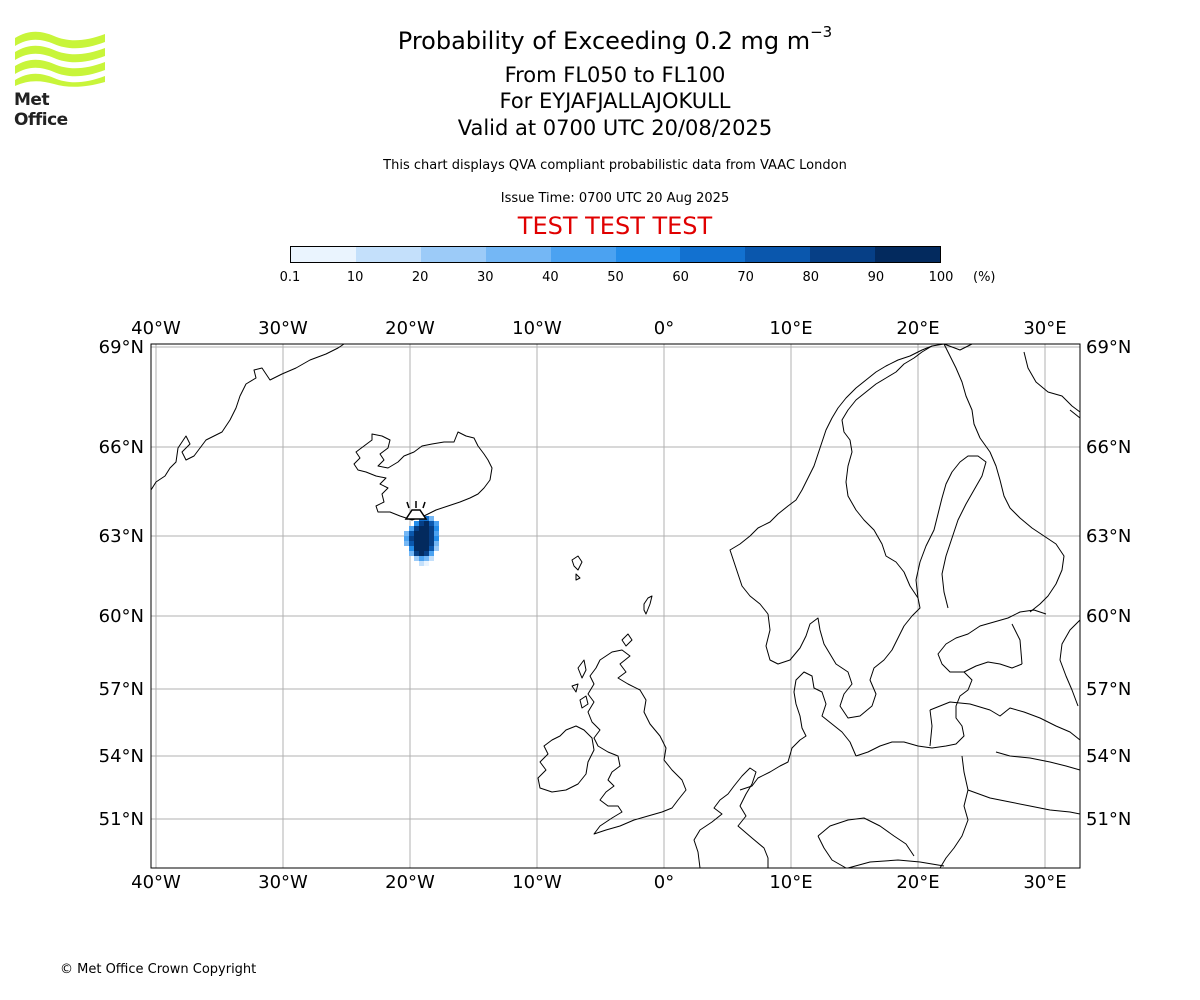  I want to click on met-office-waves-icon, so click(60, 59).